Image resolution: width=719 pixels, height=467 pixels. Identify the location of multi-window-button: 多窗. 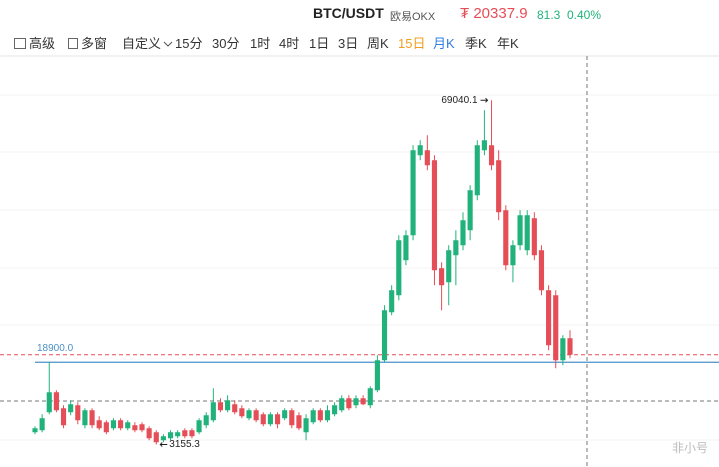
(87, 42).